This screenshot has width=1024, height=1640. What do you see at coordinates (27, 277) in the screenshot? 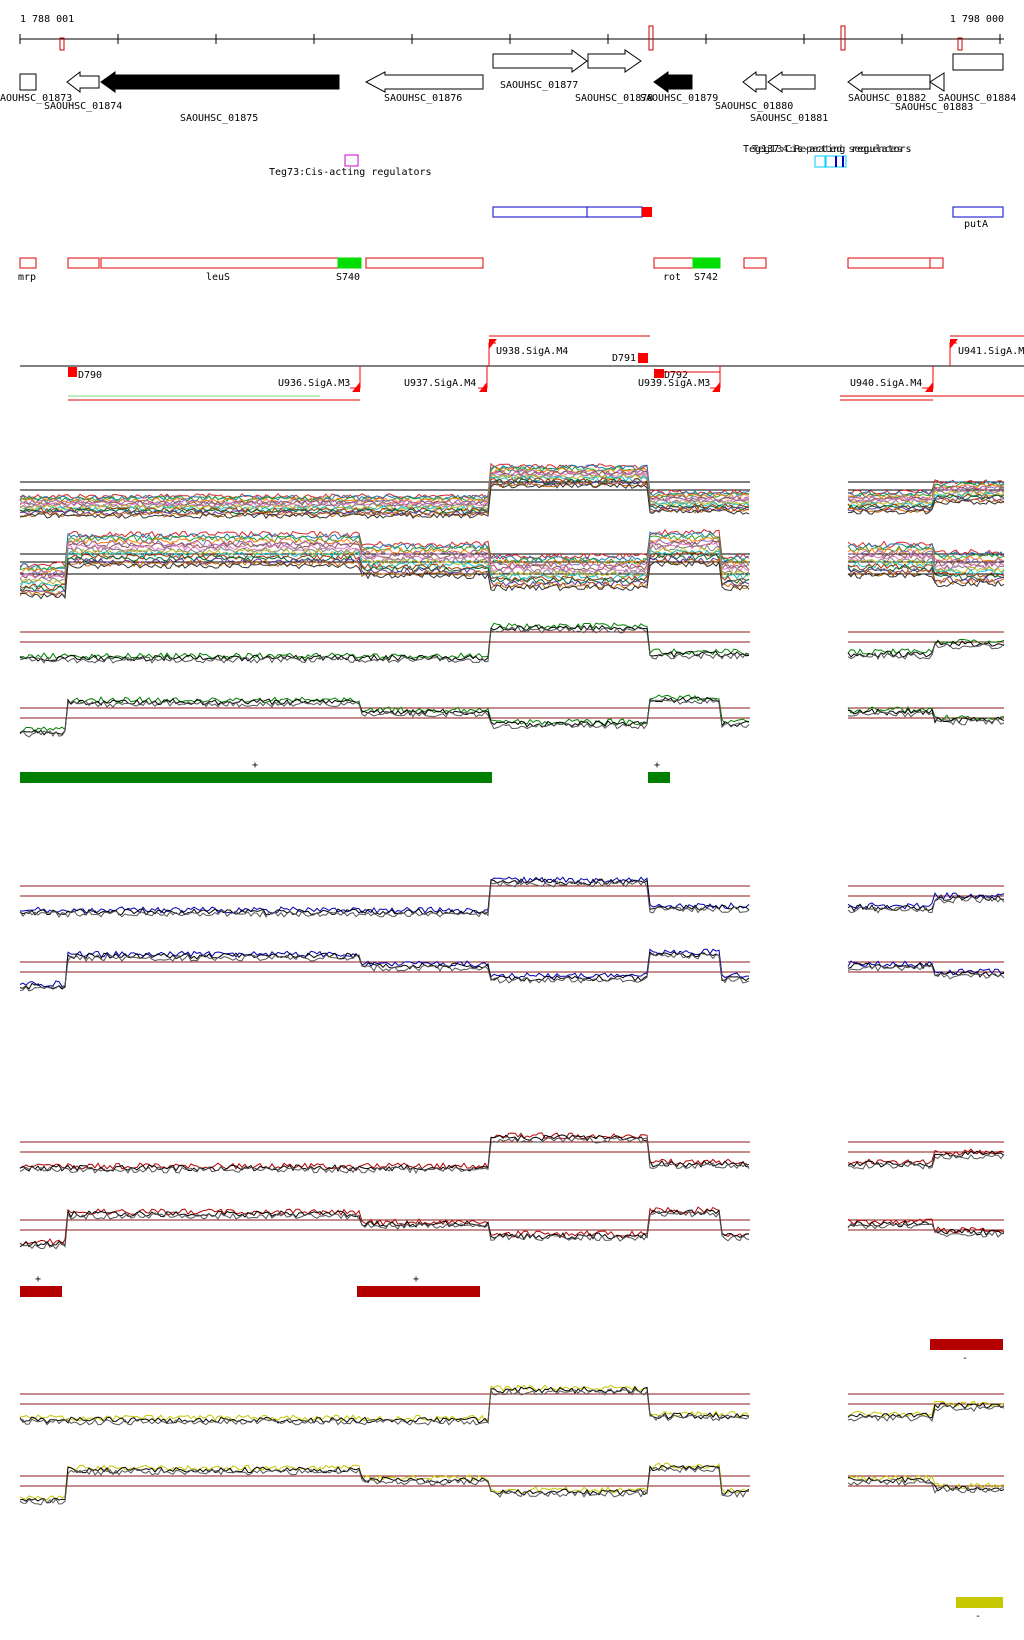
I see `annotation-label: mrp` at bounding box center [27, 277].